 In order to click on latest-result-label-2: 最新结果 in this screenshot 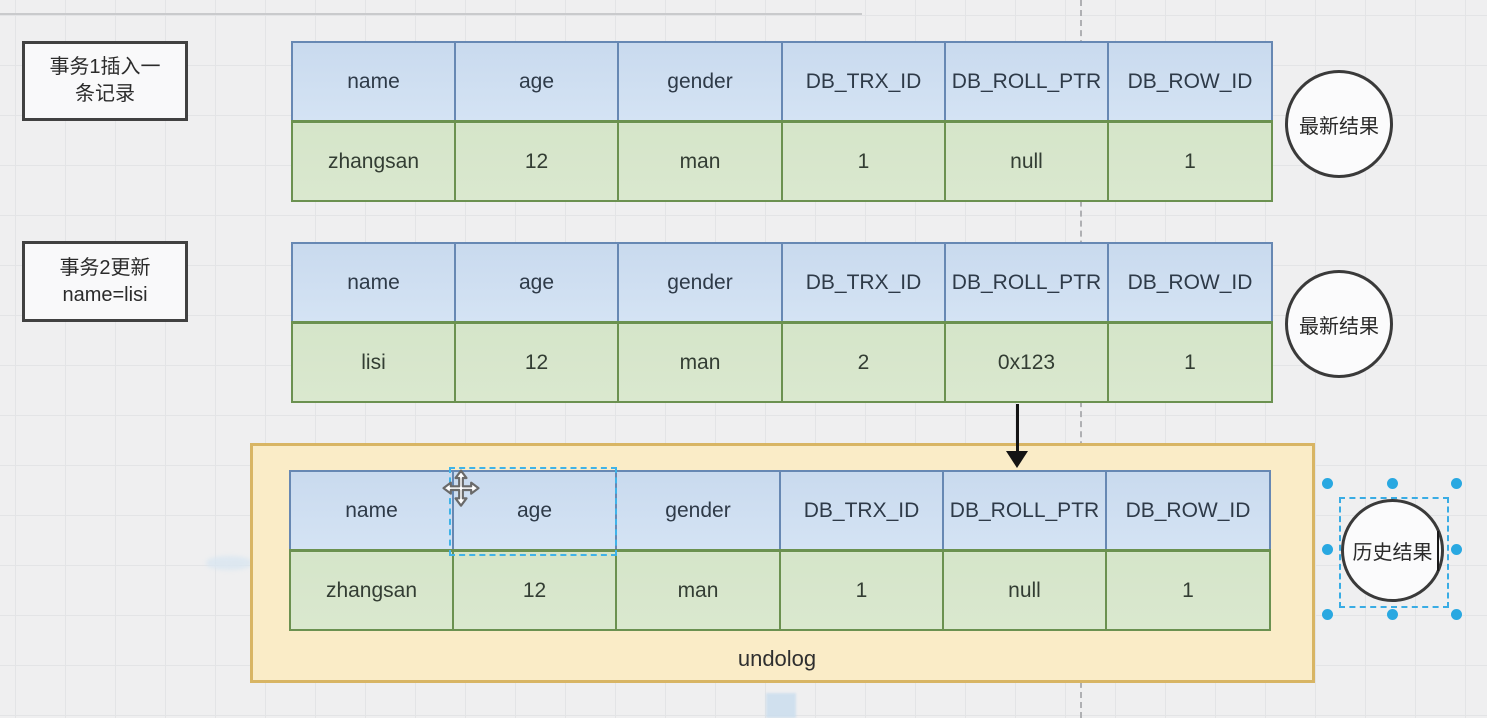, I will do `click(1339, 326)`.